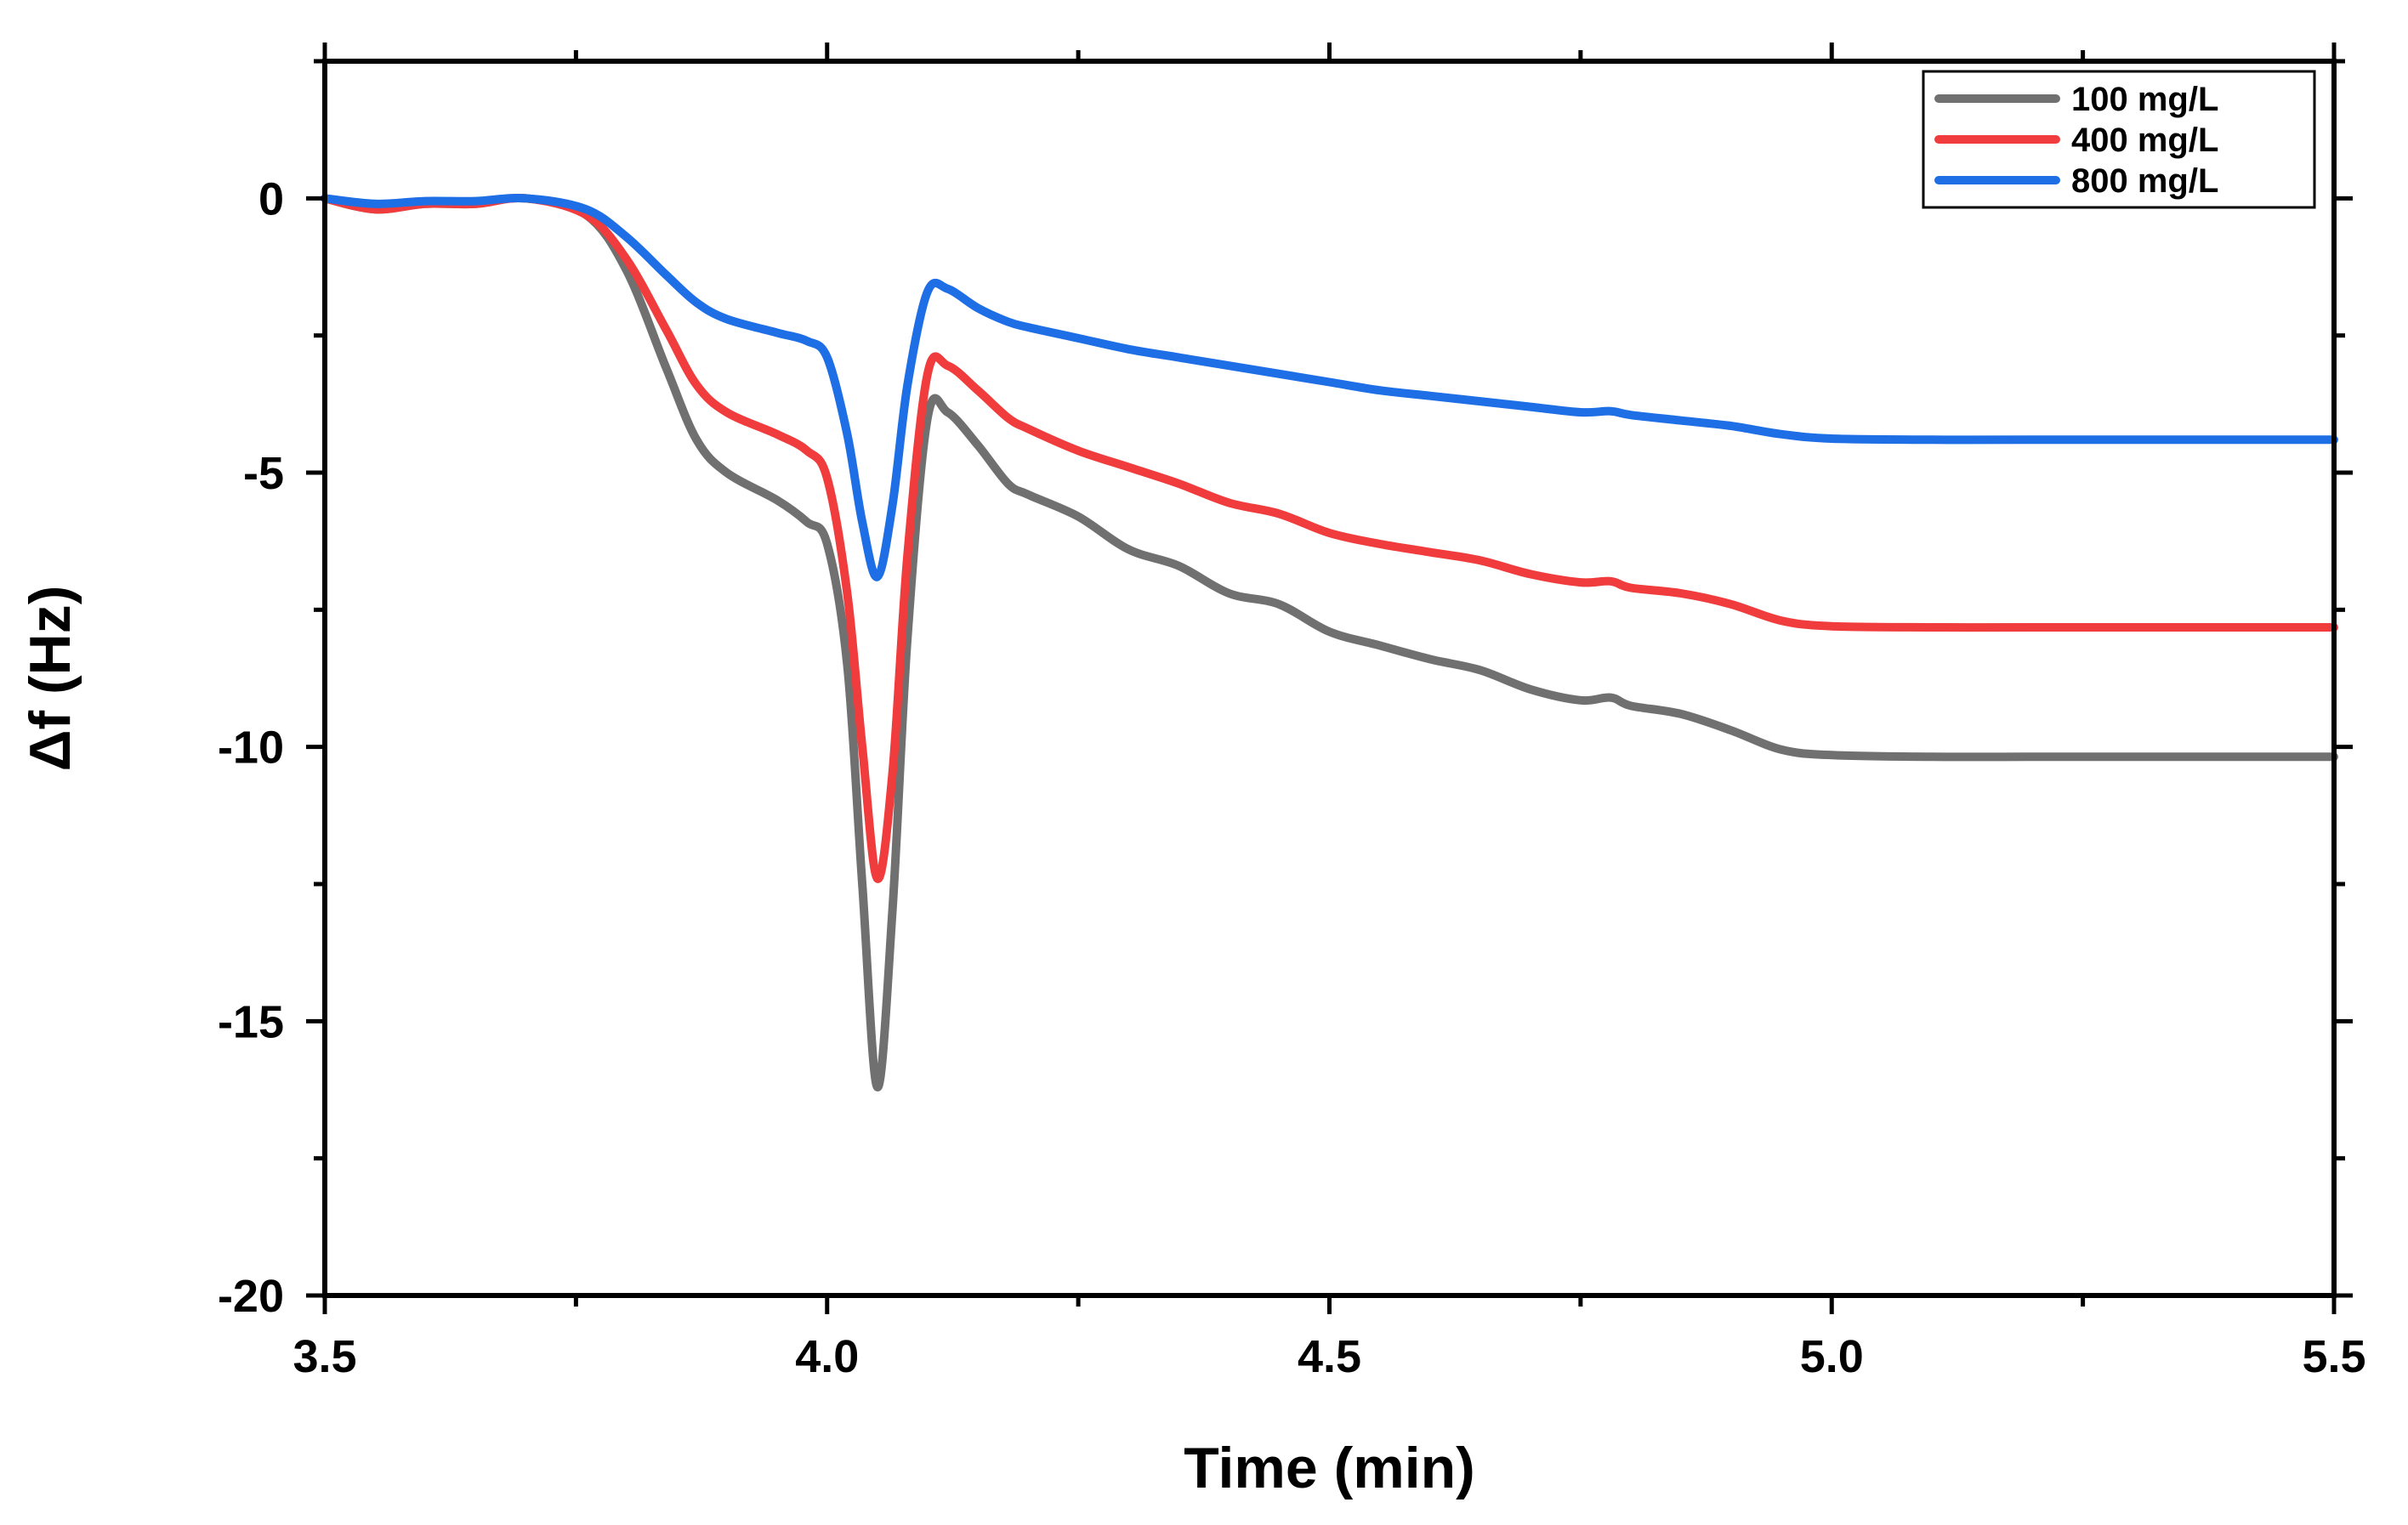 This screenshot has height=1525, width=2408. I want to click on y-tick-label: -15, so click(251, 1021).